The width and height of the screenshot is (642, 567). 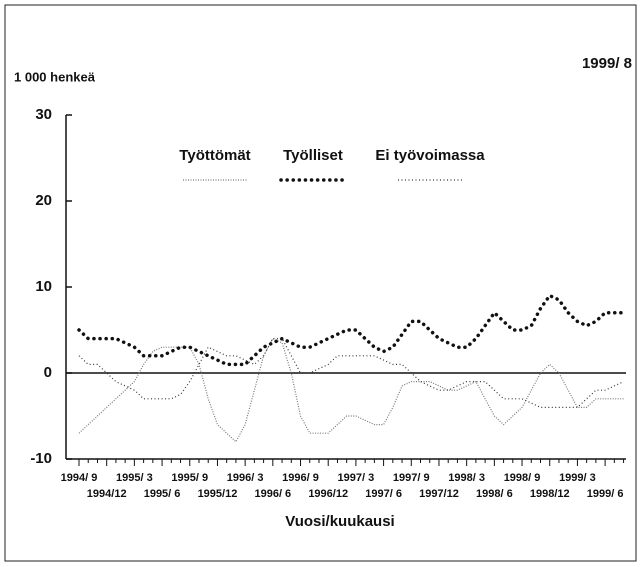 I want to click on y-tick-label: 20, so click(x=43, y=200).